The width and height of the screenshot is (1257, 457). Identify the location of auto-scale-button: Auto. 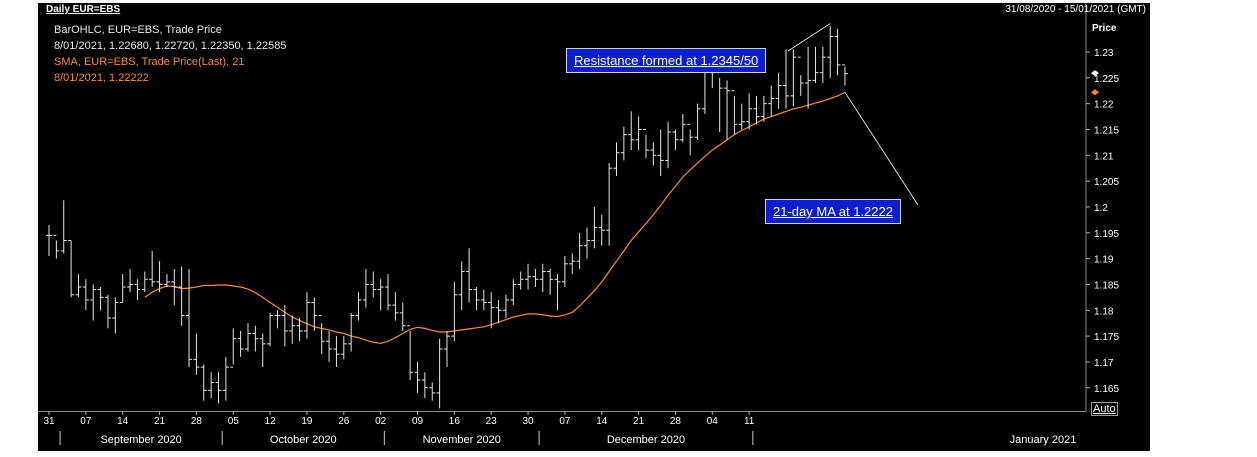
(1104, 409).